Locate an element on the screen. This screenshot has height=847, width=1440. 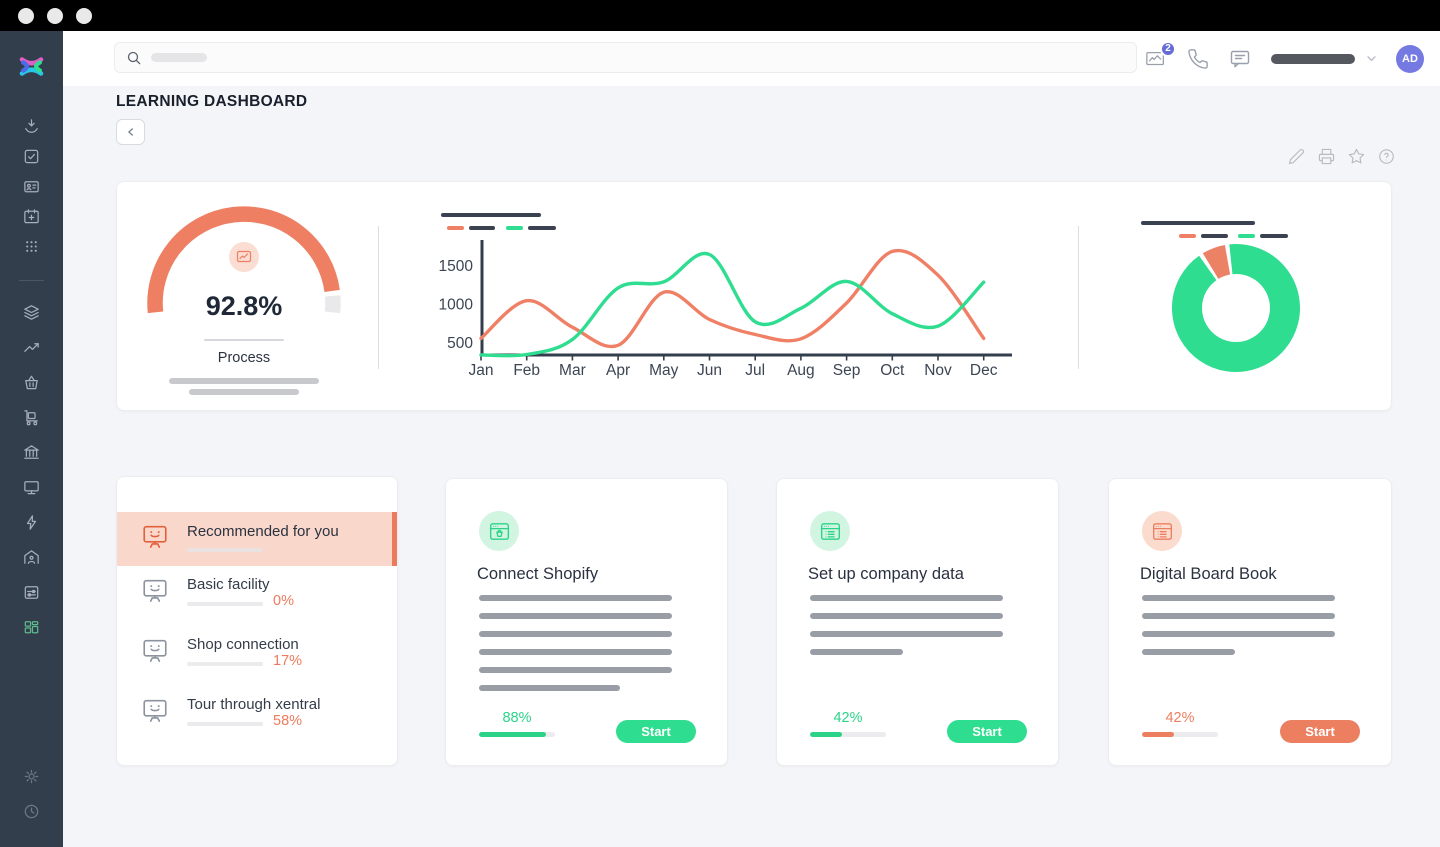
sidebar-item-import-inbox is located at coordinates (31, 126).